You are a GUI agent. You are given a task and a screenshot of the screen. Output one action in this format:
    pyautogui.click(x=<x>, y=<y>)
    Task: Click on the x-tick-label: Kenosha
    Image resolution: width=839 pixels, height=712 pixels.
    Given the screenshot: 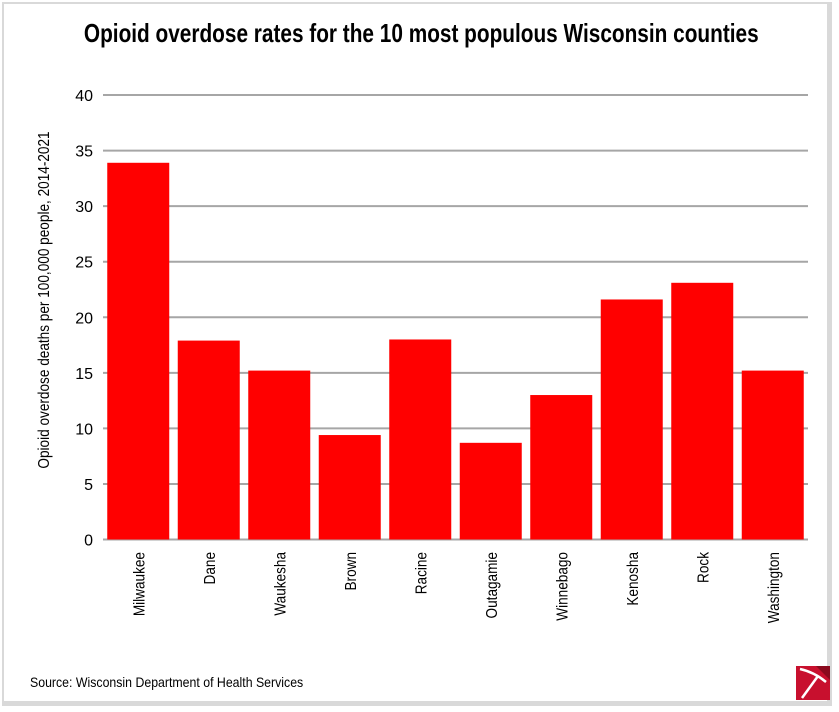 What is the action you would take?
    pyautogui.click(x=633, y=578)
    